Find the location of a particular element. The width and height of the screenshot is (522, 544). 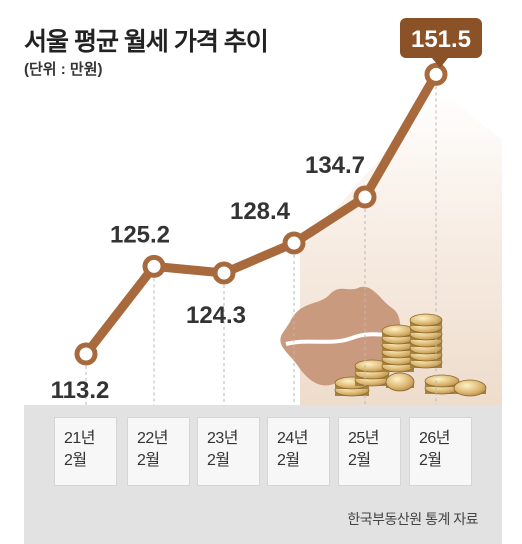

unit-note: (단위 : 만원) is located at coordinates (63, 69).